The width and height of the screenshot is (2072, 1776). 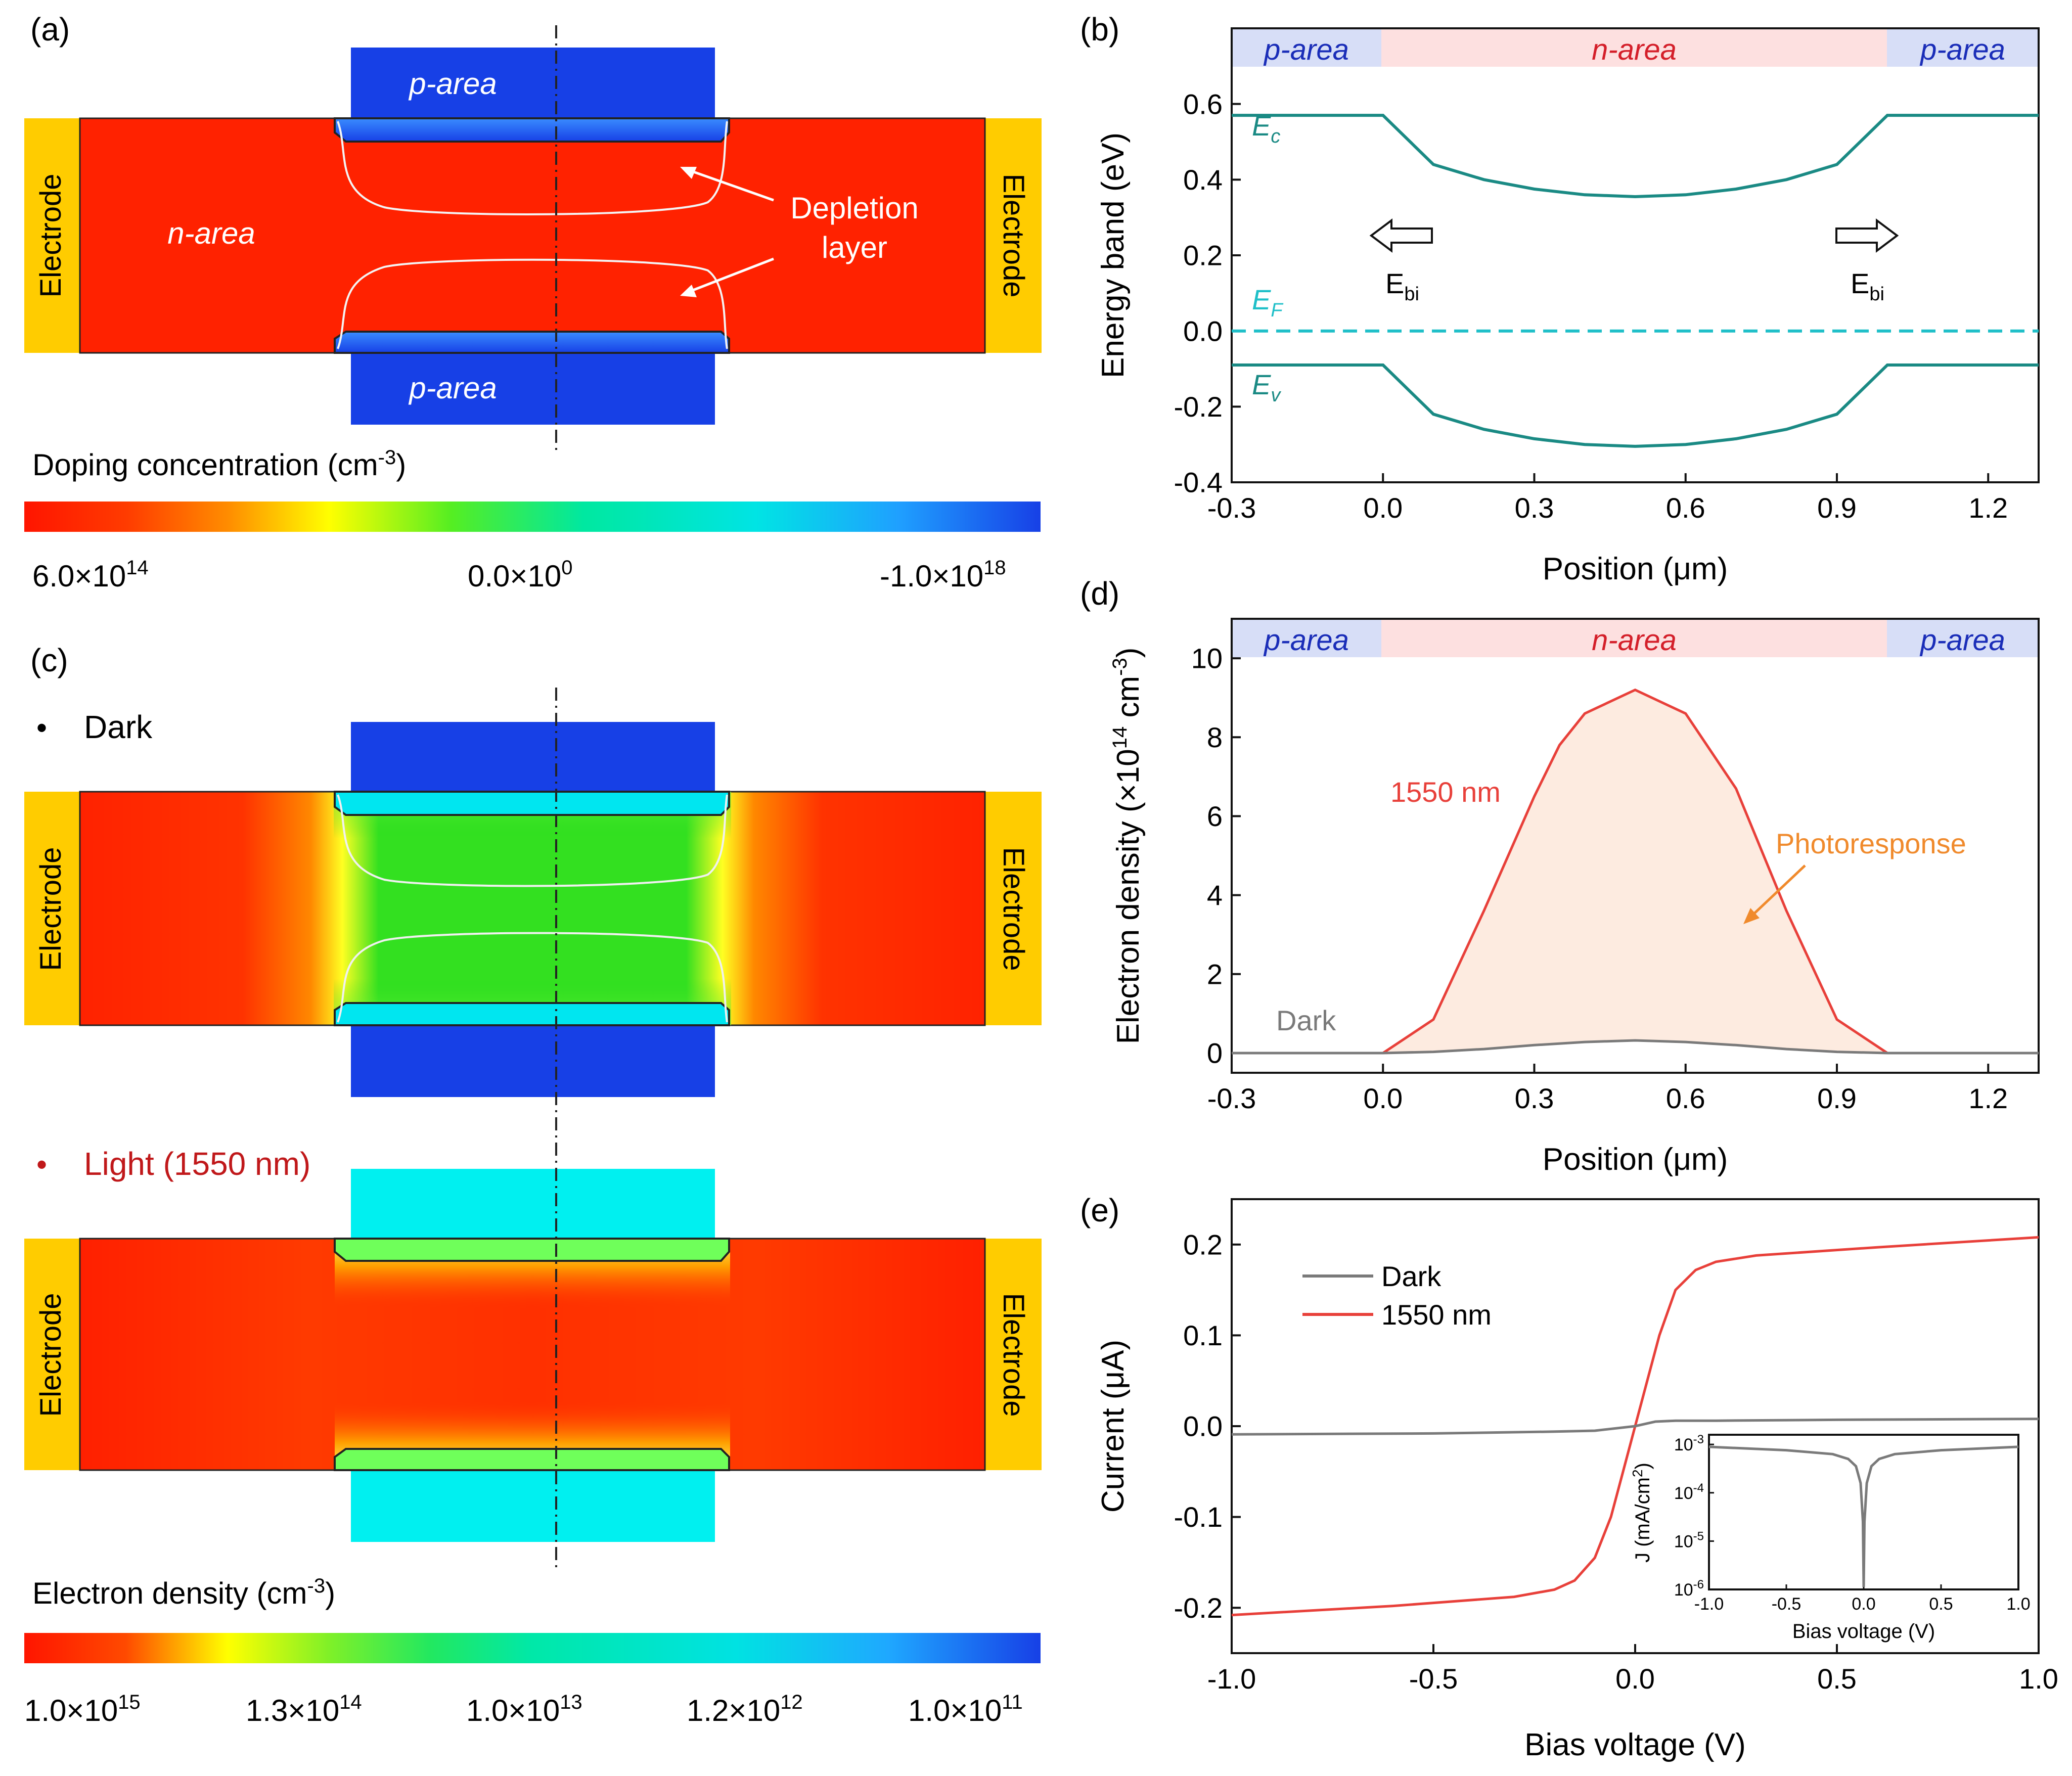 What do you see at coordinates (1013, 908) in the screenshot?
I see `dark-right-electrode` at bounding box center [1013, 908].